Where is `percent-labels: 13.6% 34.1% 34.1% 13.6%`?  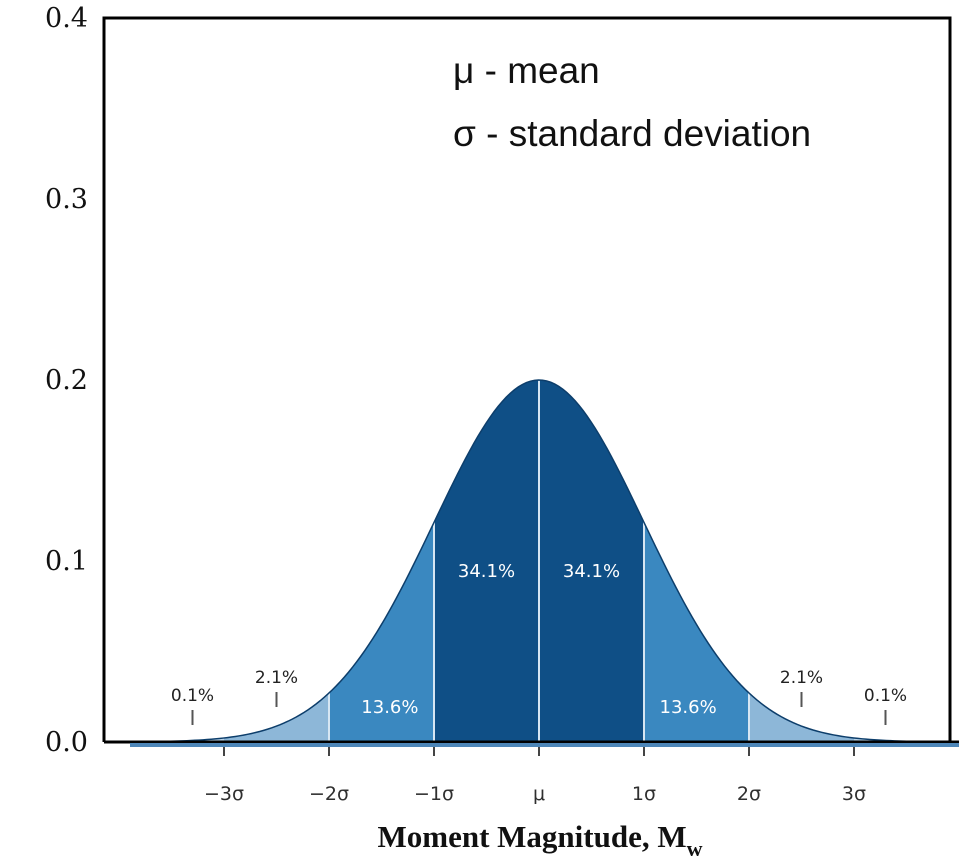
percent-labels: 13.6% 34.1% 34.1% 13.6% is located at coordinates (538, 639).